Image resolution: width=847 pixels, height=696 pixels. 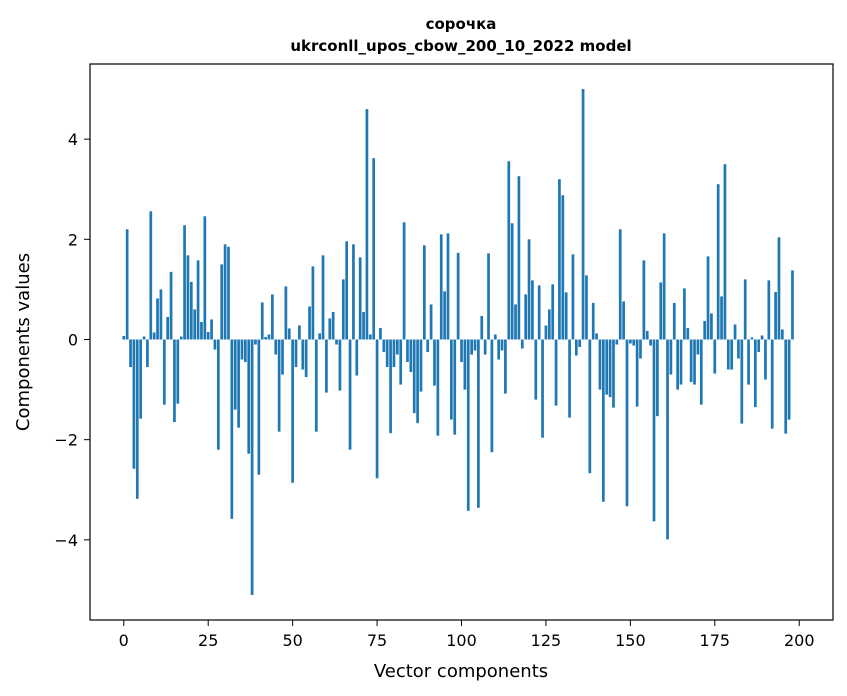 I want to click on x-tick-label: 50, so click(x=292, y=640).